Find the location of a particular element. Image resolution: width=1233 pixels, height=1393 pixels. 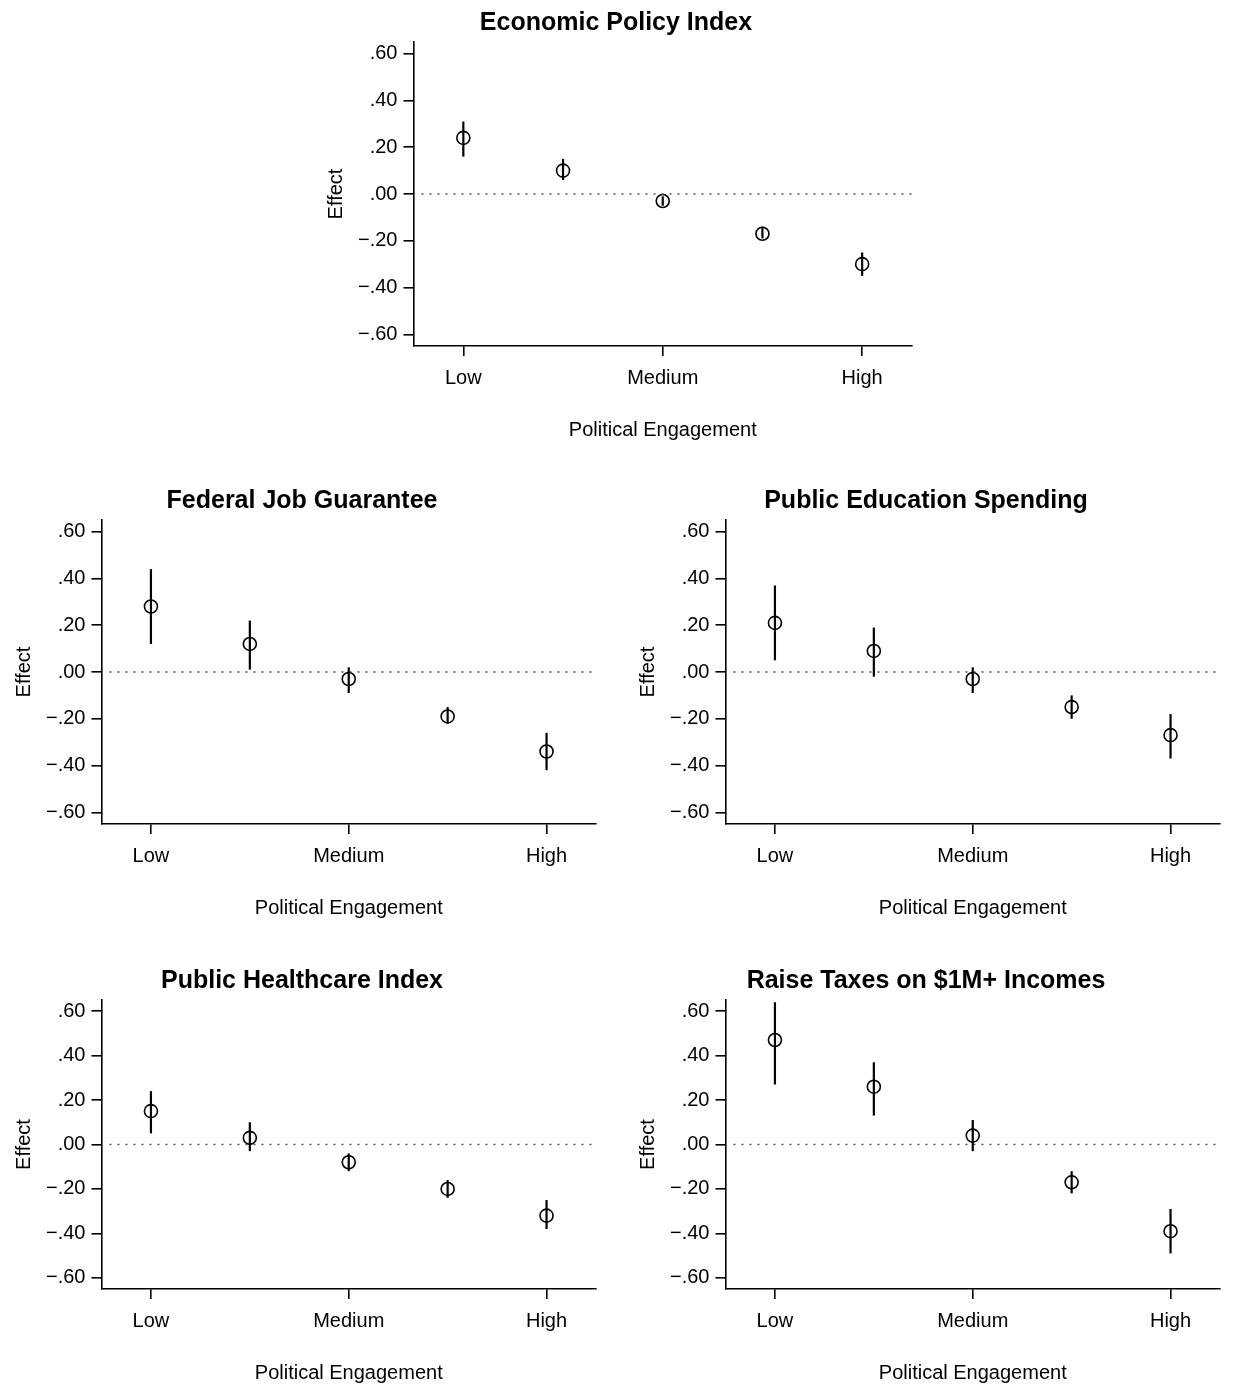

chart-title: Public Education Spending is located at coordinates (926, 498).